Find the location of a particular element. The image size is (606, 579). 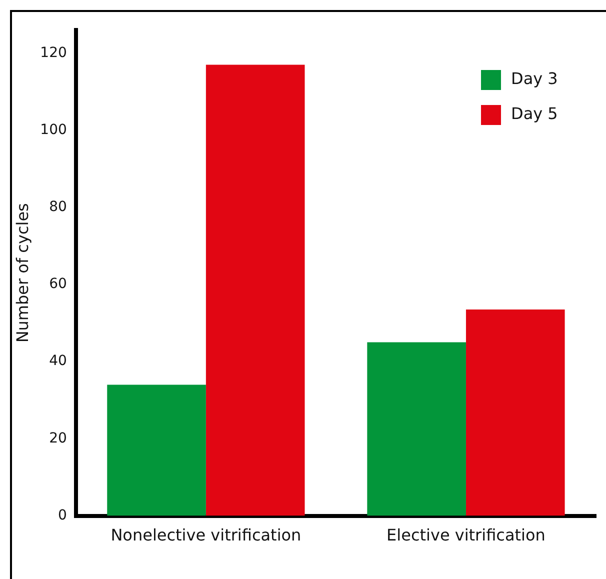

y-tick-label: 40 is located at coordinates (58, 361).